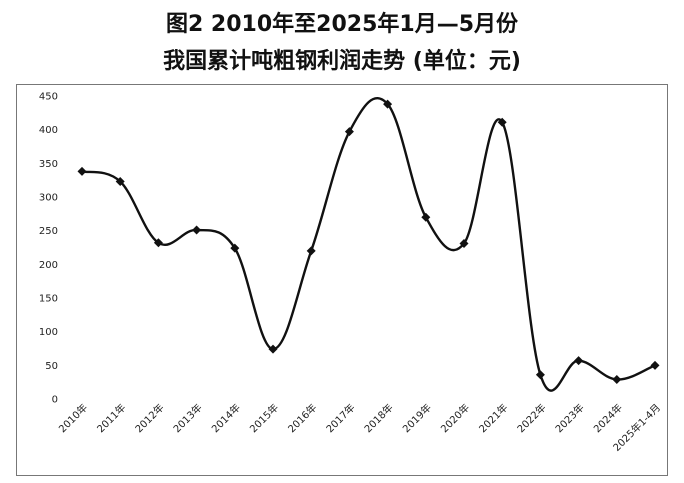 The height and width of the screenshot is (483, 684). Describe the element at coordinates (342, 61) in the screenshot. I see `chart-title-line-2: 我国累计吨粗钢利润走势 (单位：元)` at that location.